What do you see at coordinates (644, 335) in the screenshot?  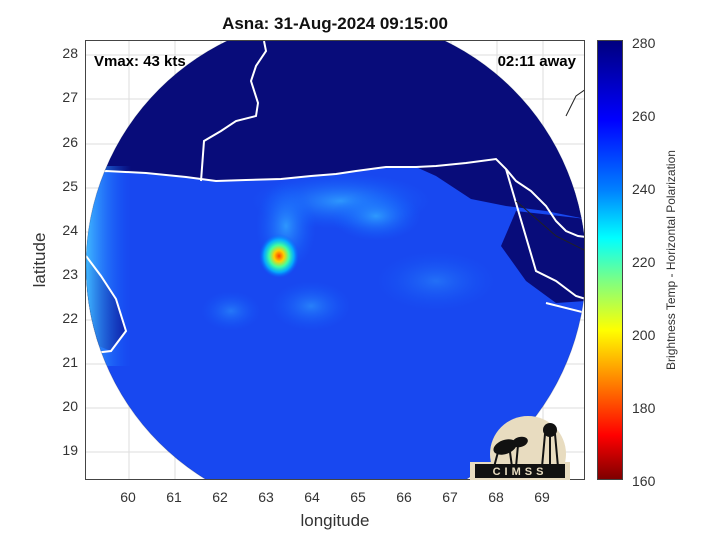 I see `colorbar-tick: 200` at bounding box center [644, 335].